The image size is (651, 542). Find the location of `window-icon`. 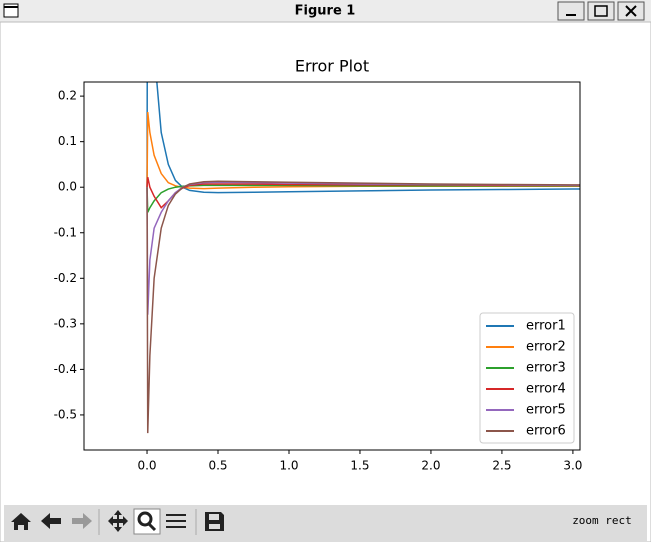

window-icon is located at coordinates (11, 10).